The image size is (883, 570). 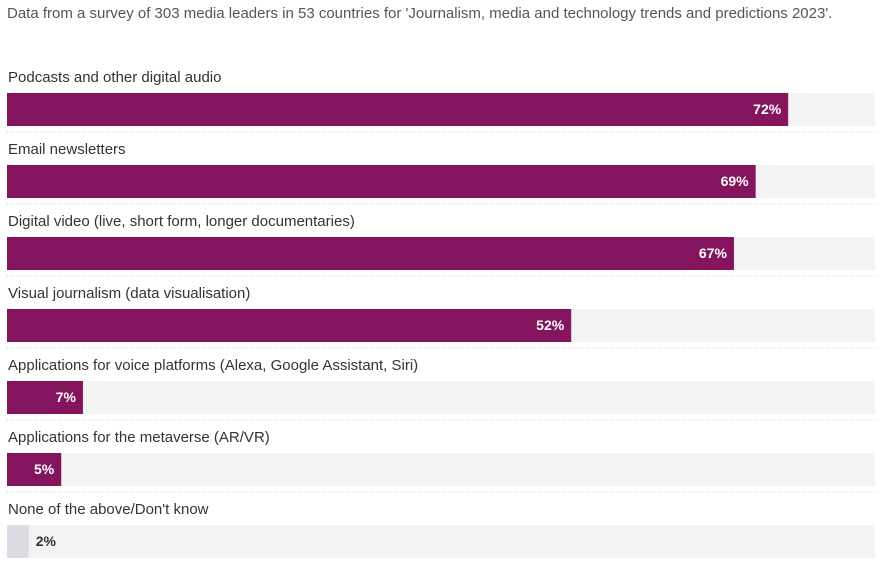 What do you see at coordinates (46, 541) in the screenshot?
I see `value-label: 2%` at bounding box center [46, 541].